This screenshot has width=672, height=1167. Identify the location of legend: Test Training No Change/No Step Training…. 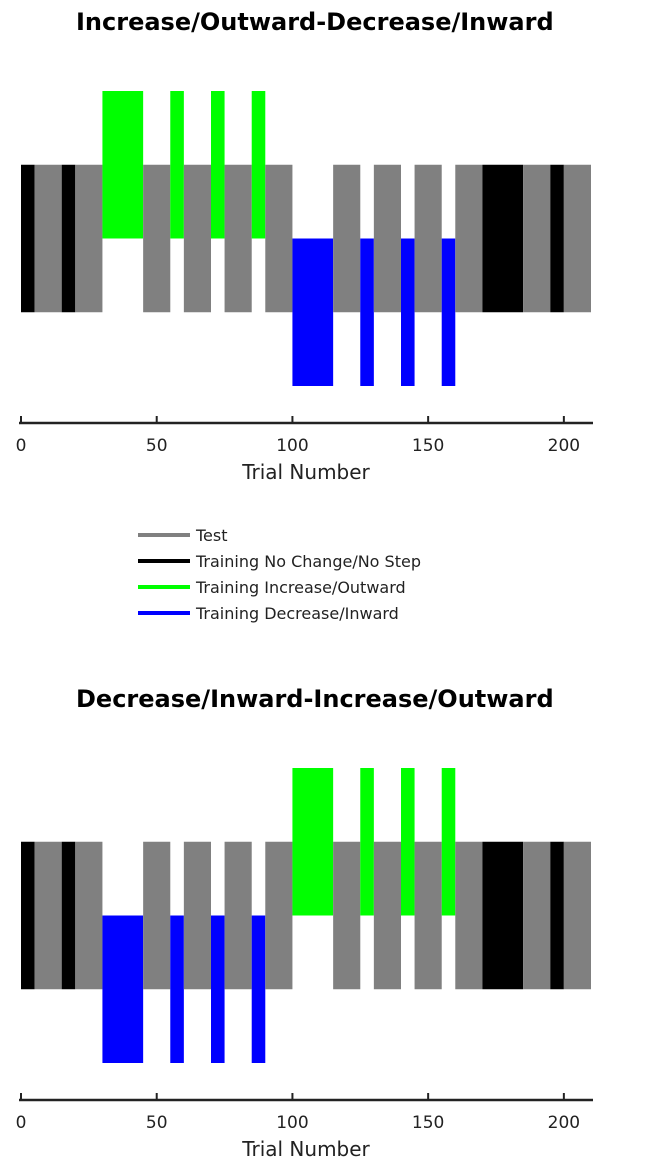
(318, 574).